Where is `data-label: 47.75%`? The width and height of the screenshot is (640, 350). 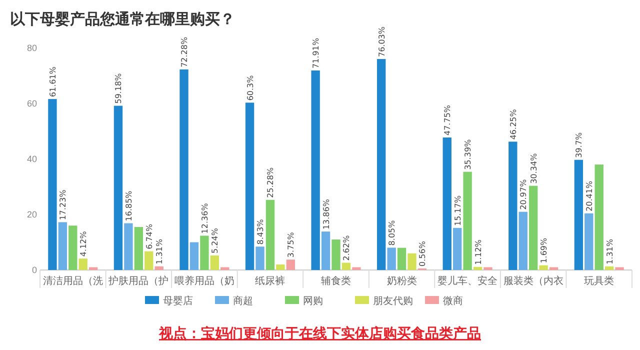 data-label: 47.75% is located at coordinates (447, 120).